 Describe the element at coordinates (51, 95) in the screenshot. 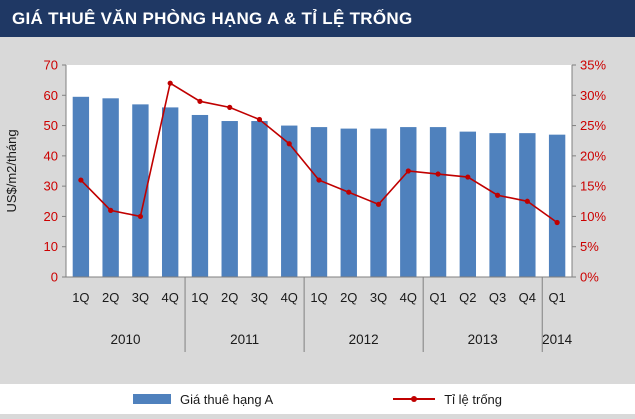

I see `left-axis-tick: 60` at that location.